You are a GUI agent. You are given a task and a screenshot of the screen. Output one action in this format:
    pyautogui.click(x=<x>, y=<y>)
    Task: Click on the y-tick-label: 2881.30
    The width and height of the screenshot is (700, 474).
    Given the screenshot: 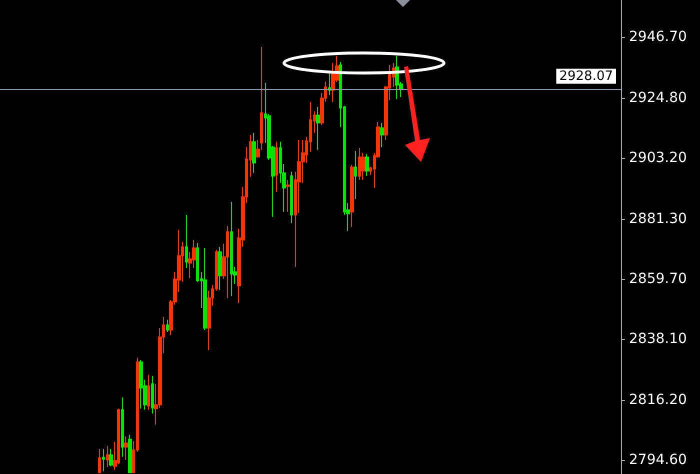 What is the action you would take?
    pyautogui.click(x=658, y=218)
    